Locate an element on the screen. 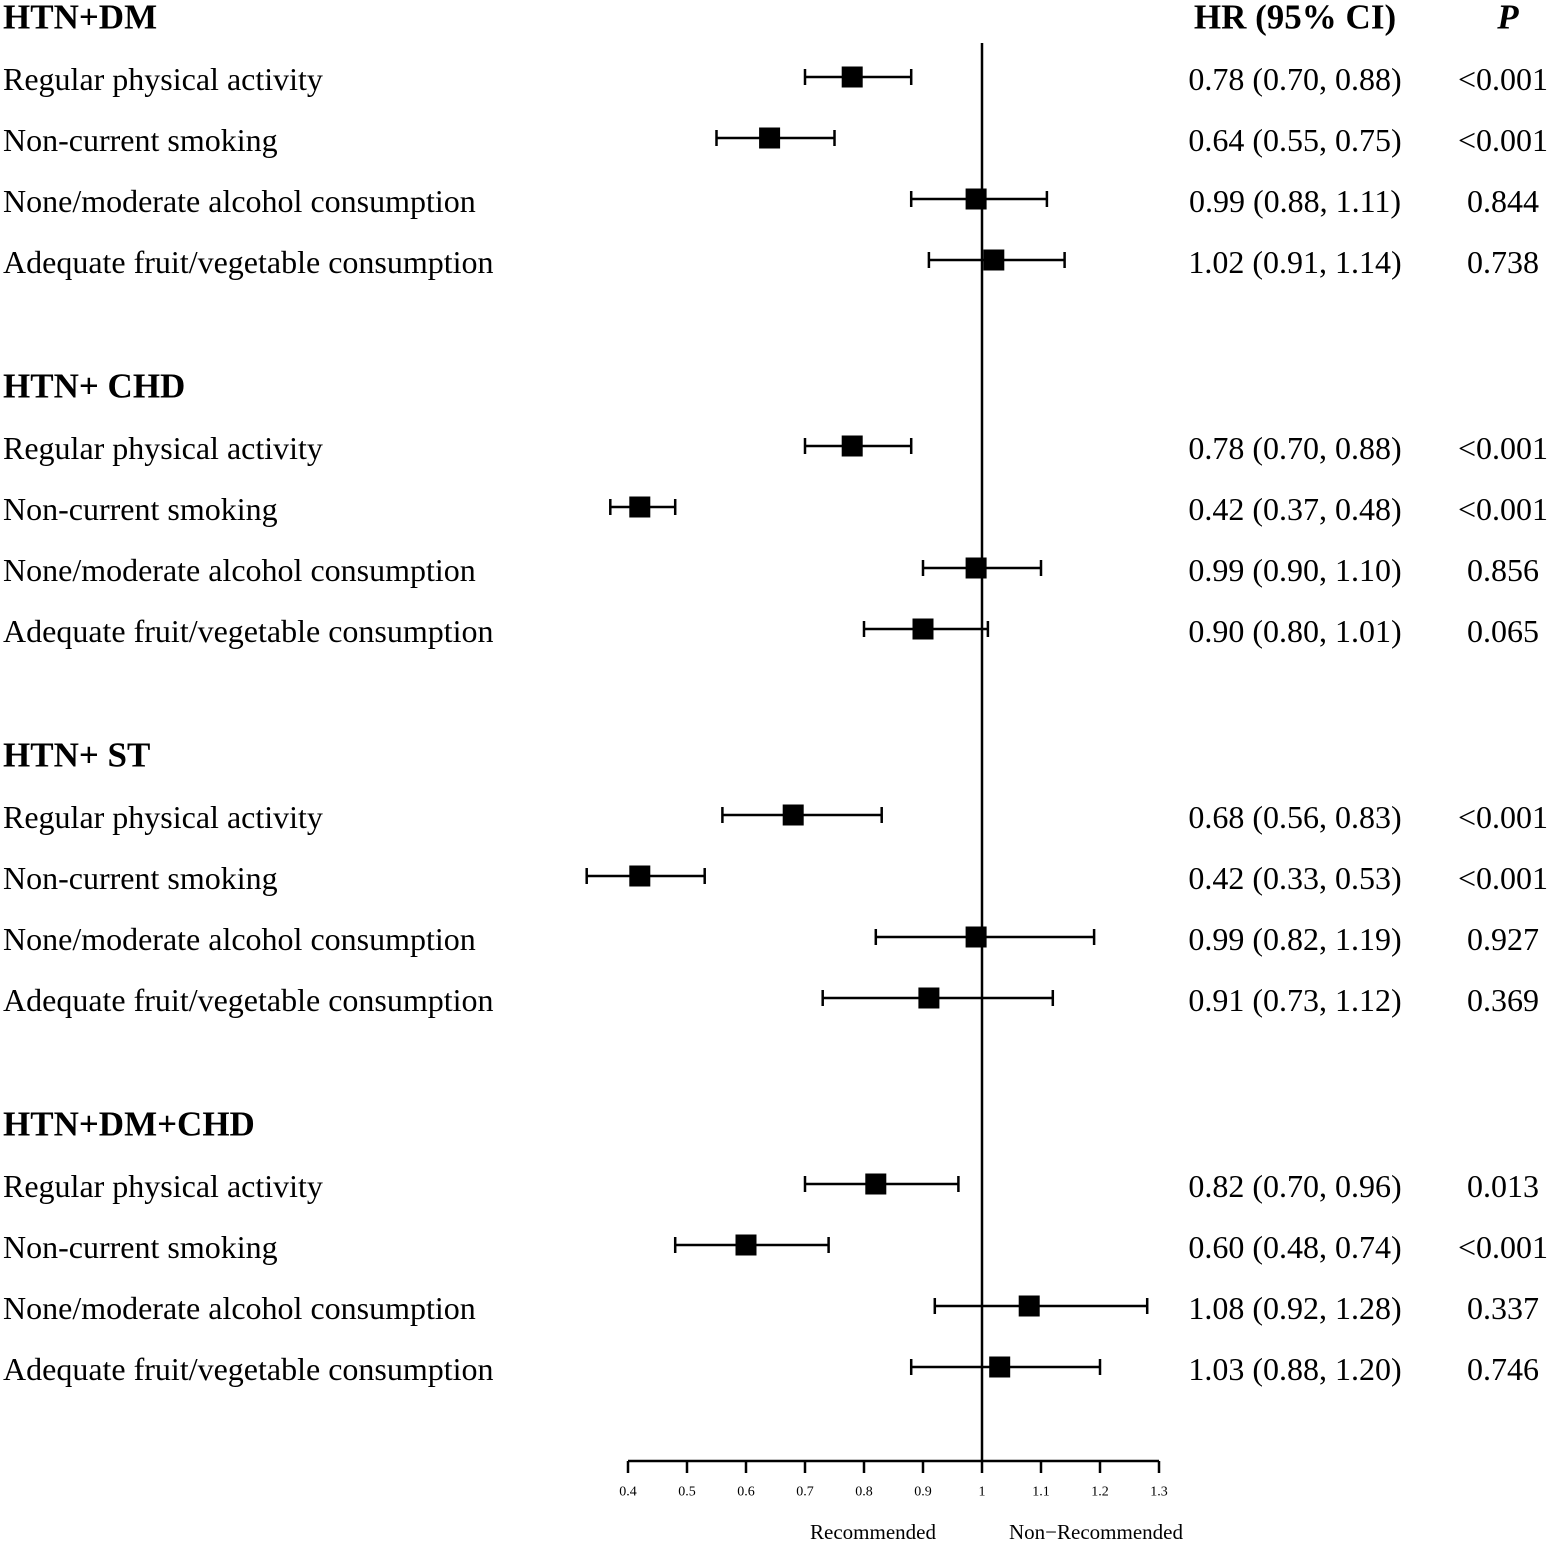  x-tick-label: 0.4 is located at coordinates (628, 1492).